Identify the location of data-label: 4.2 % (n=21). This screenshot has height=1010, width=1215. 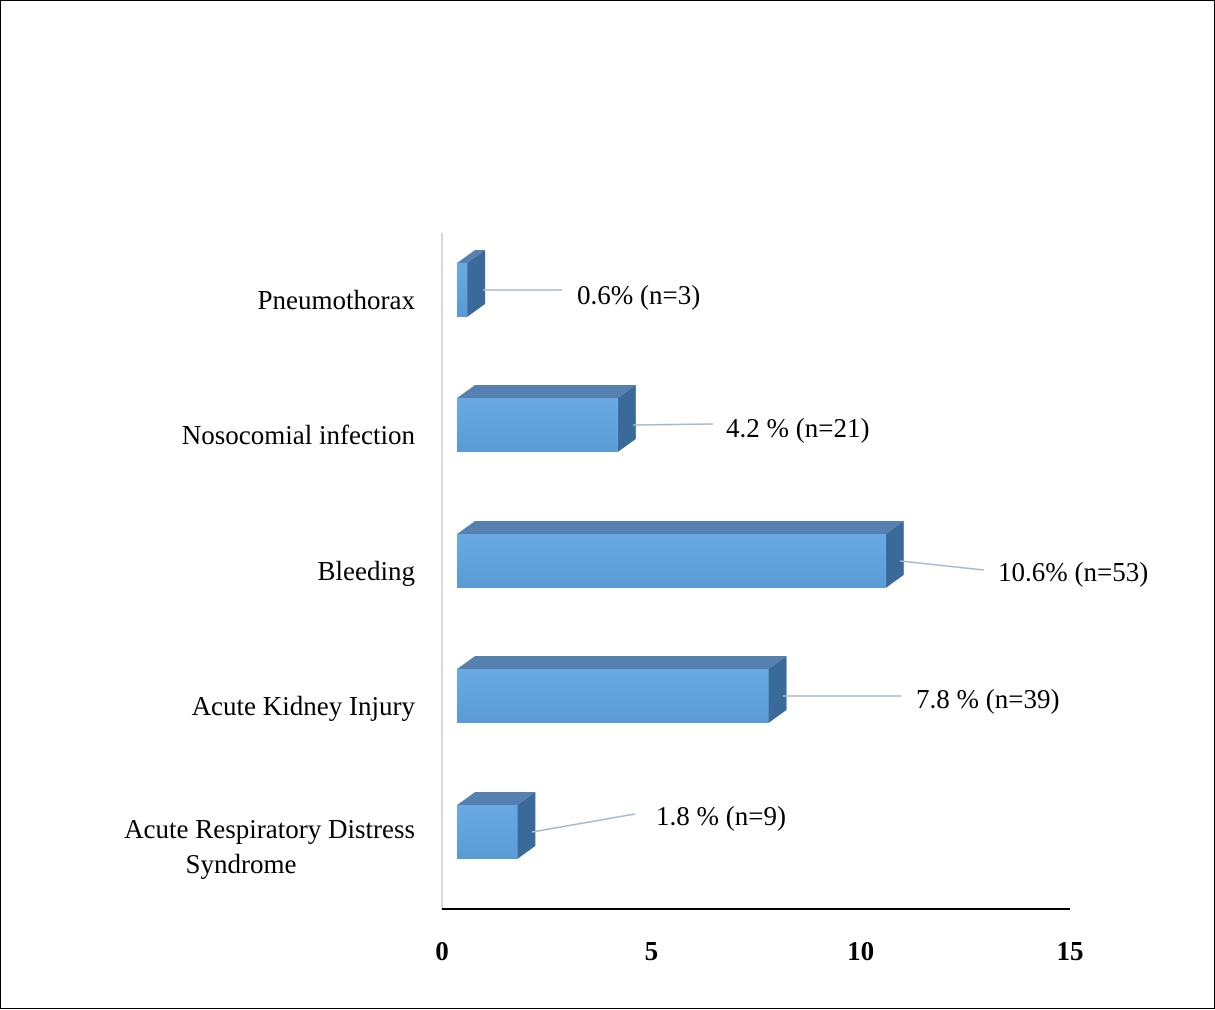
(797, 428).